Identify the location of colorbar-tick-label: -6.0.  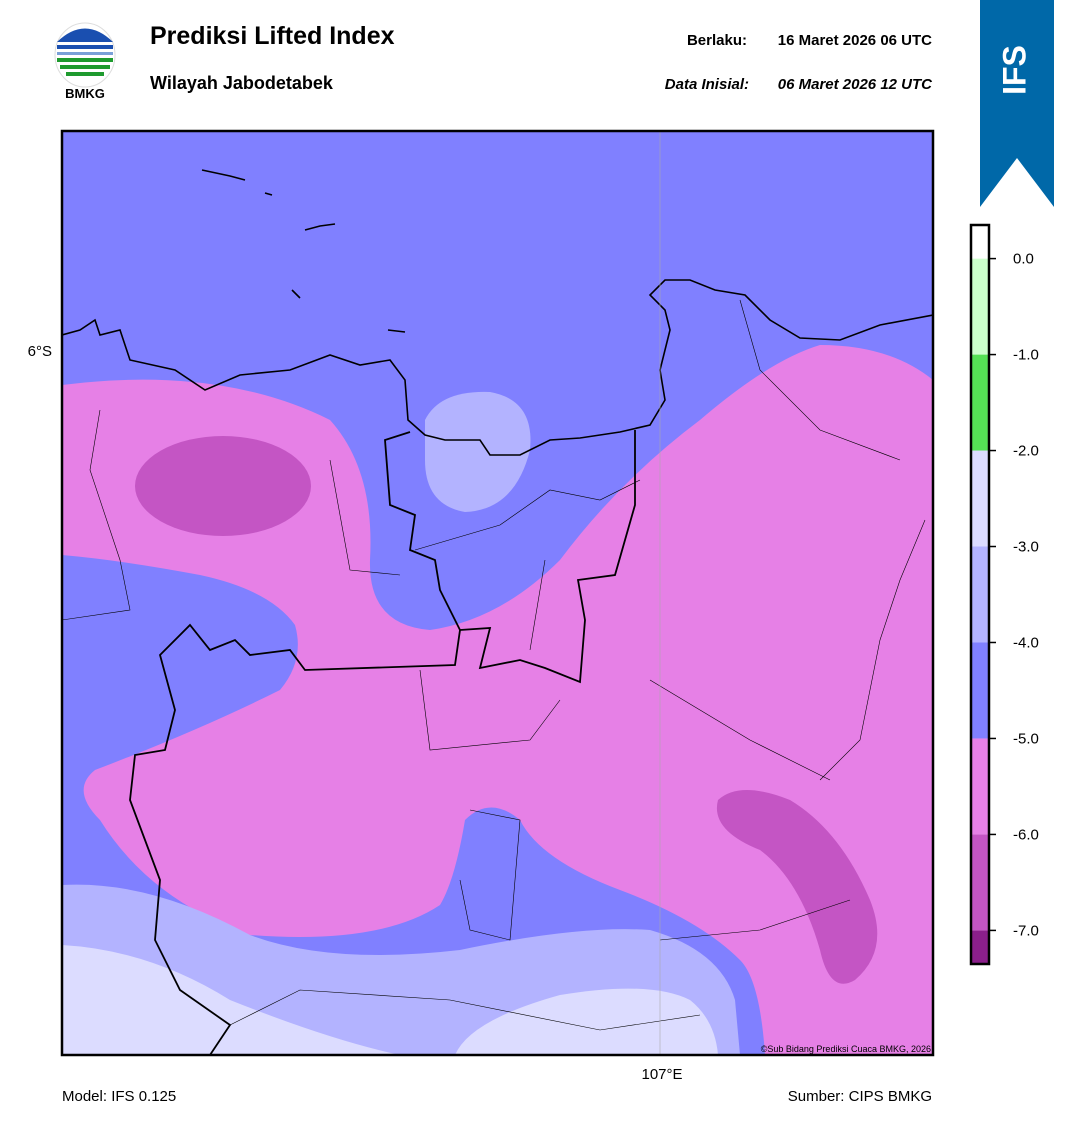
(1026, 834).